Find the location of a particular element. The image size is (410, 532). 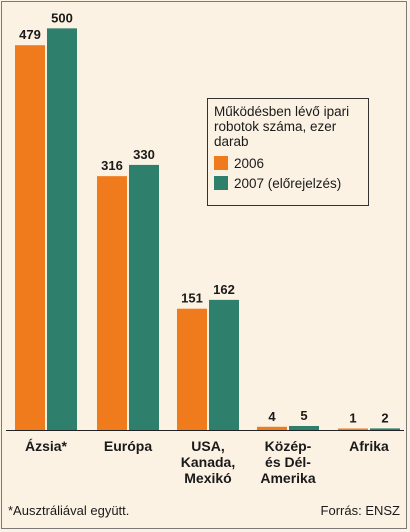

data-label-2006-4: 1 is located at coordinates (352, 418).